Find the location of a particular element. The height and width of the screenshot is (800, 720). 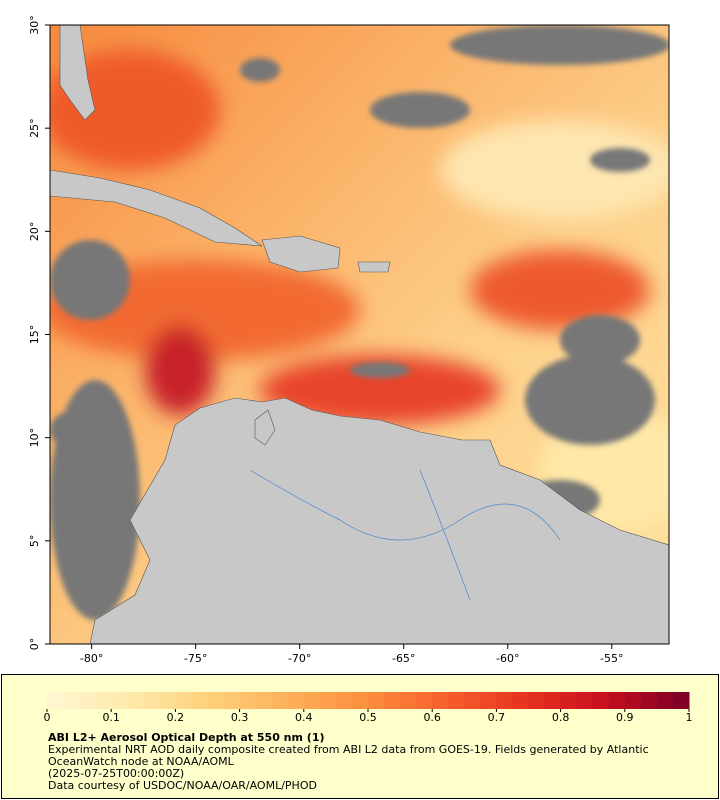

colorbar-tick-label: 0.8 is located at coordinates (561, 717).